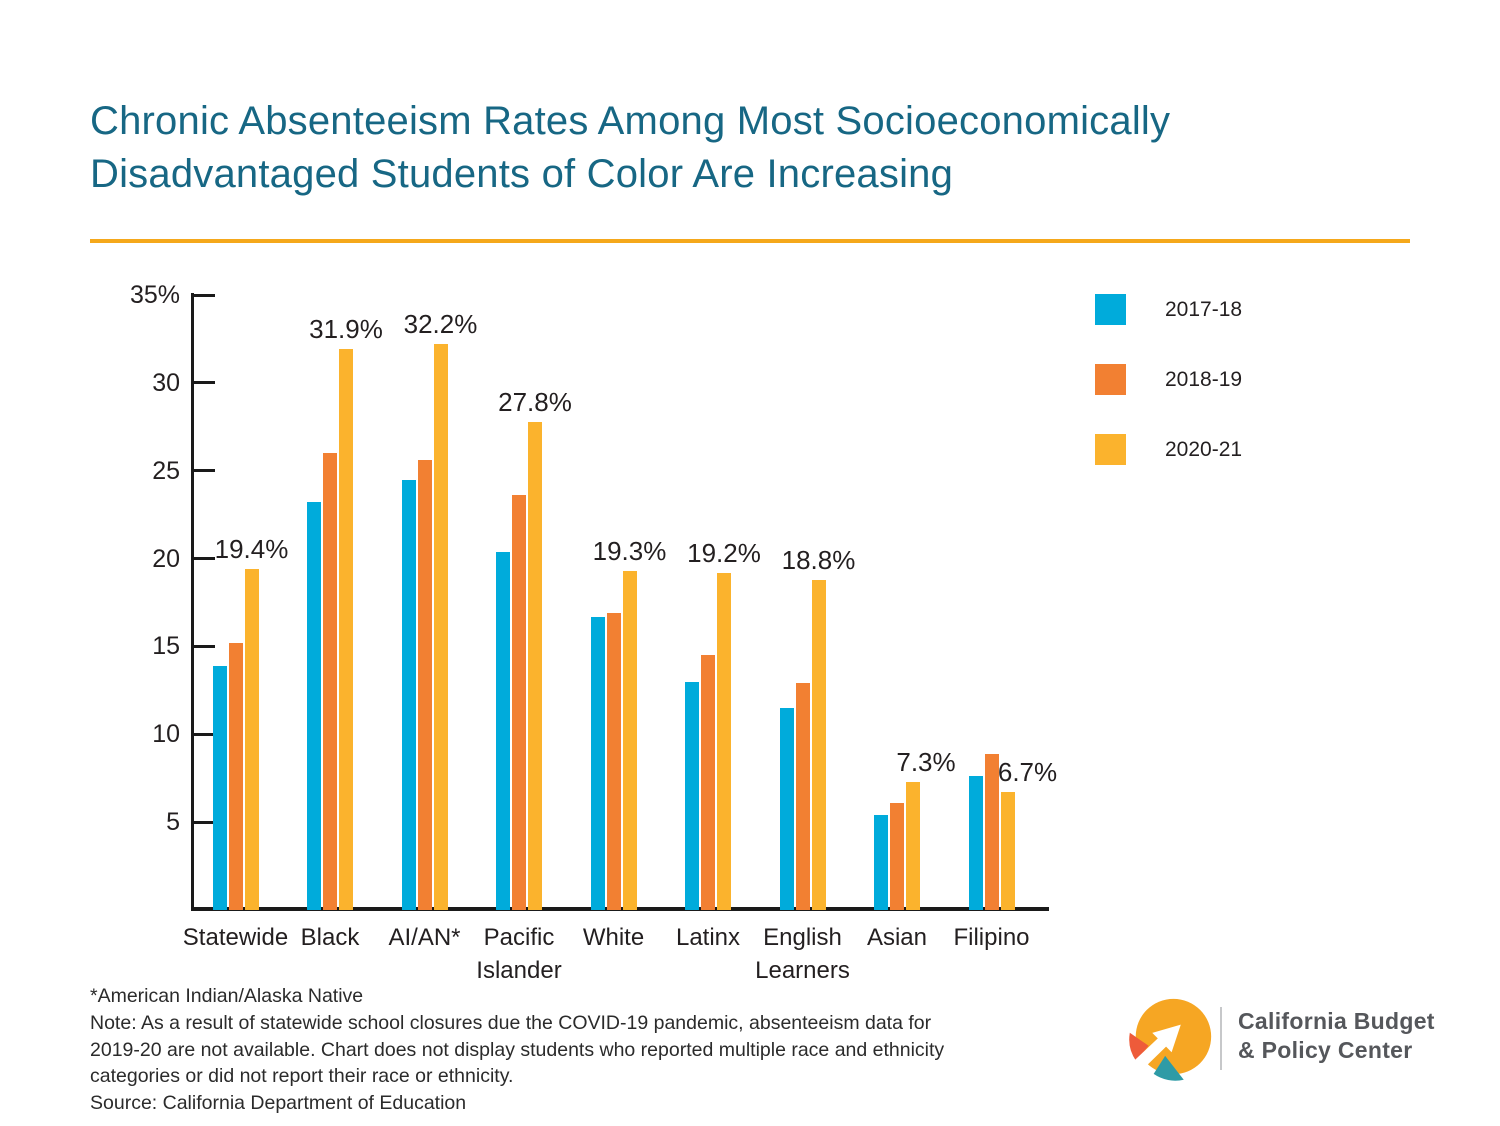  I want to click on y-axis-tick-label: 35%, so click(154, 295).